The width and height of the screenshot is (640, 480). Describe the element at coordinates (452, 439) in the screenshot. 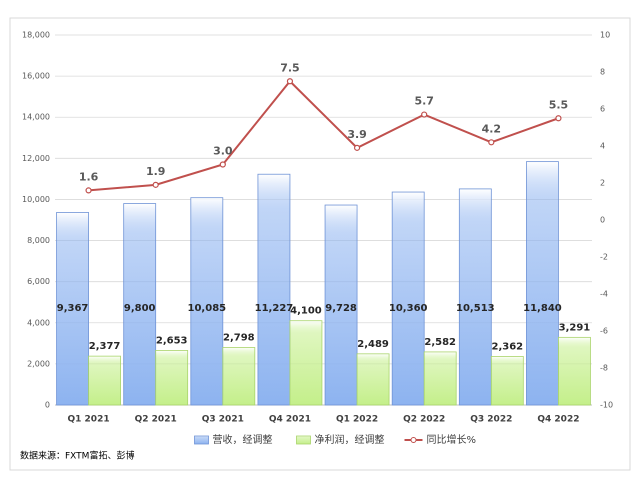

I see `legend-label: 同比增长%` at that location.